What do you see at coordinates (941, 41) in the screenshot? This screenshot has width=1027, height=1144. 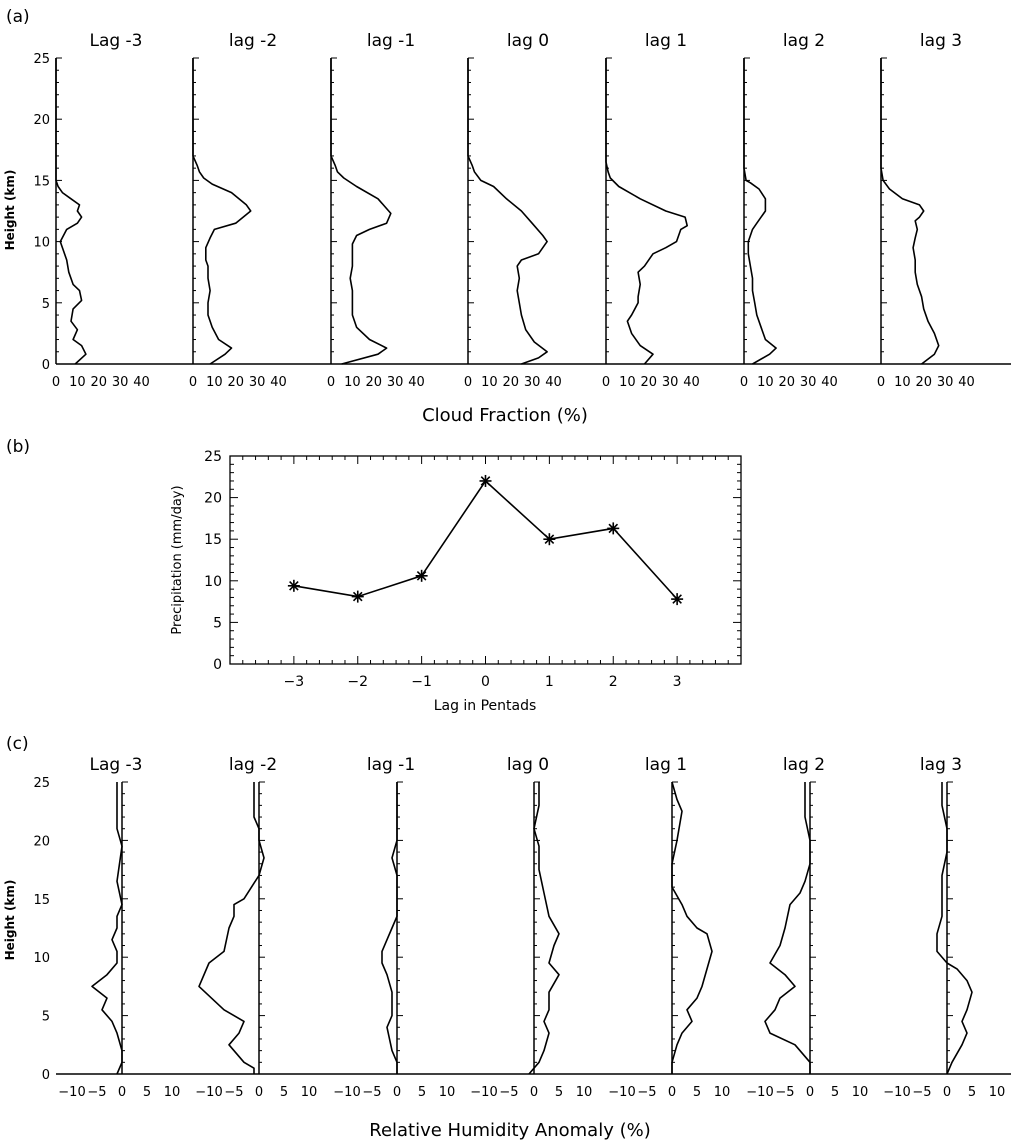 I see `subplot-title: lag 3` at bounding box center [941, 41].